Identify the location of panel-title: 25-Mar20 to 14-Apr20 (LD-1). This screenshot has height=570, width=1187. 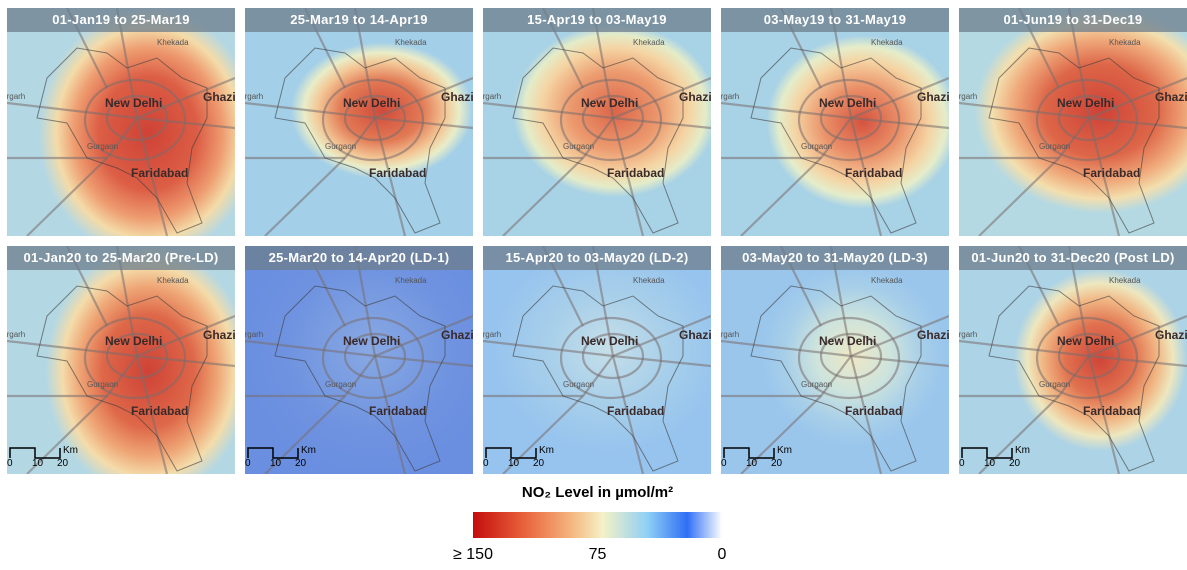
(359, 258).